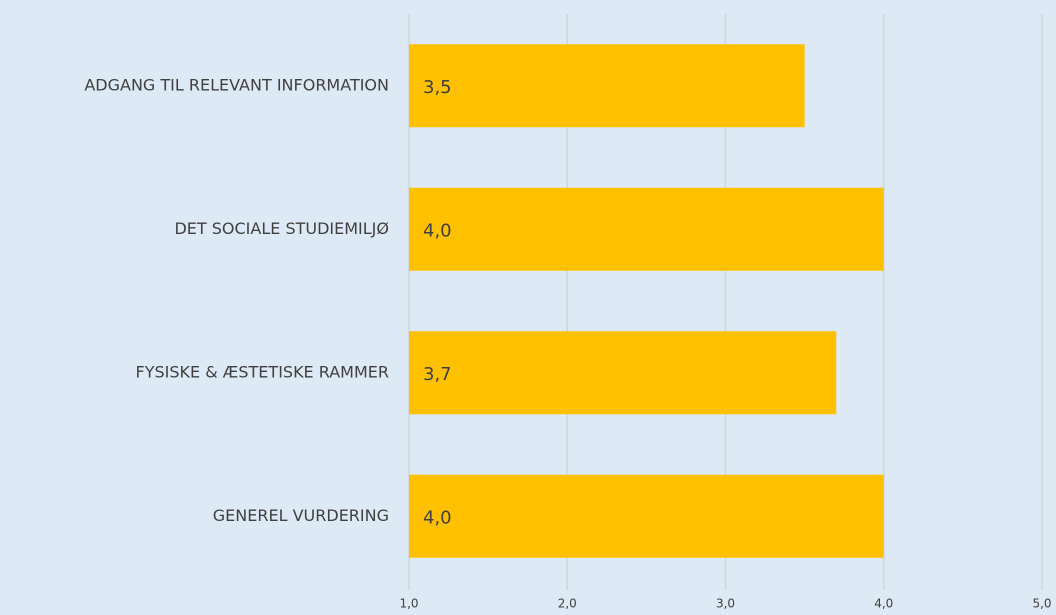 Image resolution: width=1056 pixels, height=615 pixels. What do you see at coordinates (437, 87) in the screenshot?
I see `value-label: 3,5` at bounding box center [437, 87].